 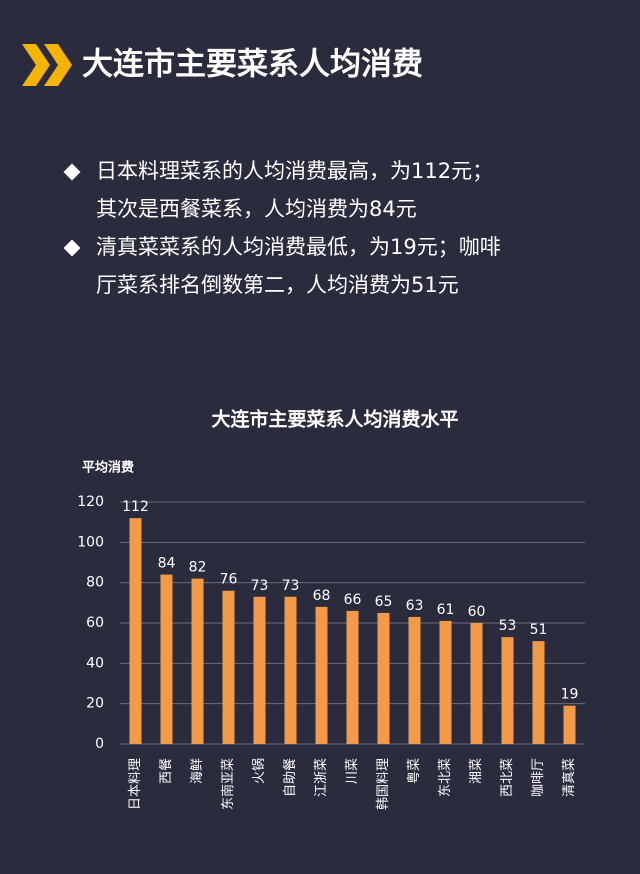 I want to click on x-tick-label: 西北菜, so click(x=507, y=777).